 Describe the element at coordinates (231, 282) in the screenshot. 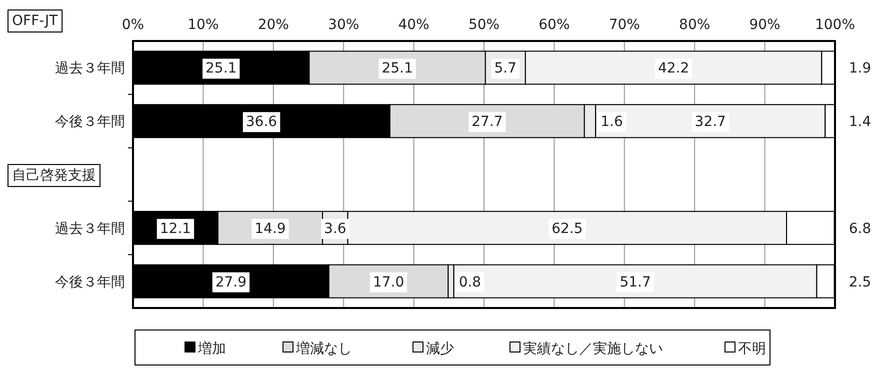

I see `data-label: 27.9` at that location.